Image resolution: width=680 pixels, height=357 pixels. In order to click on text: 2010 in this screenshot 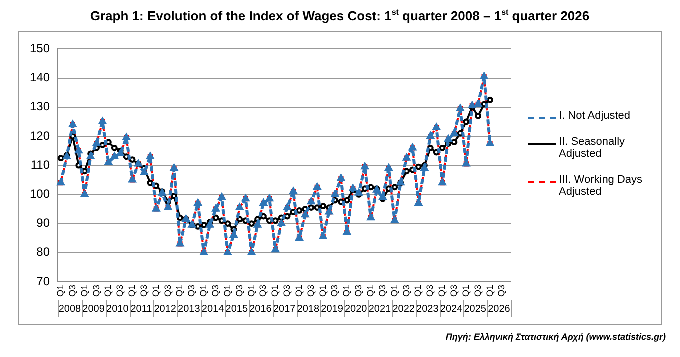, I will do `click(118, 309)`.